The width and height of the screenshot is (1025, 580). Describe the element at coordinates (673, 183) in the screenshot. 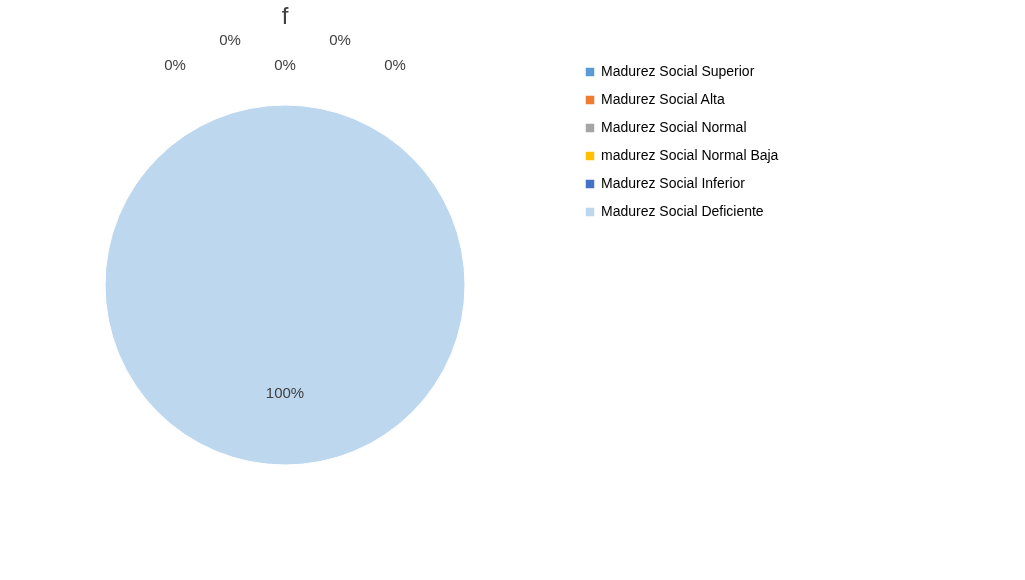

I see `legend-label: Madurez Social Inferior` at that location.